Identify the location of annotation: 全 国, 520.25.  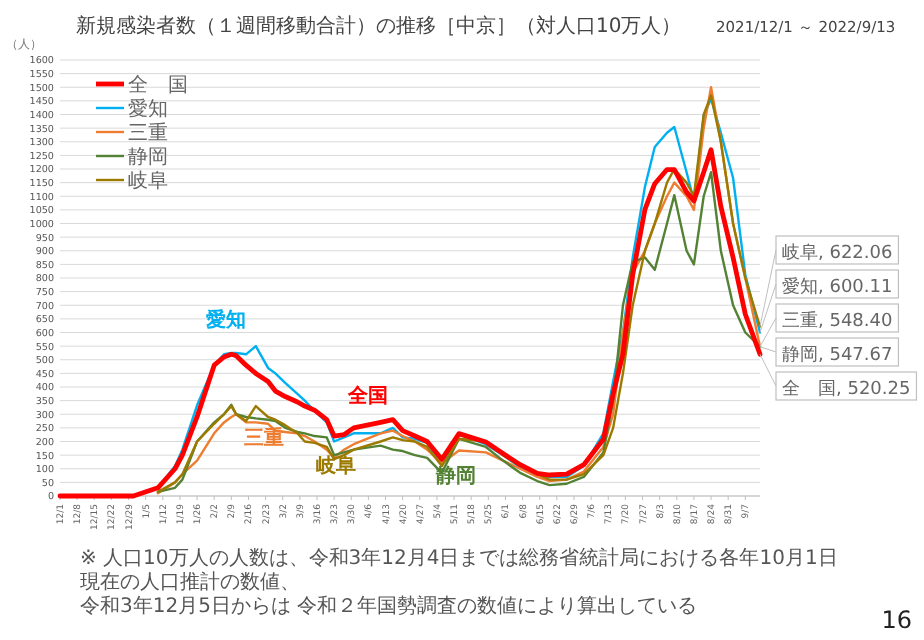
(846, 389).